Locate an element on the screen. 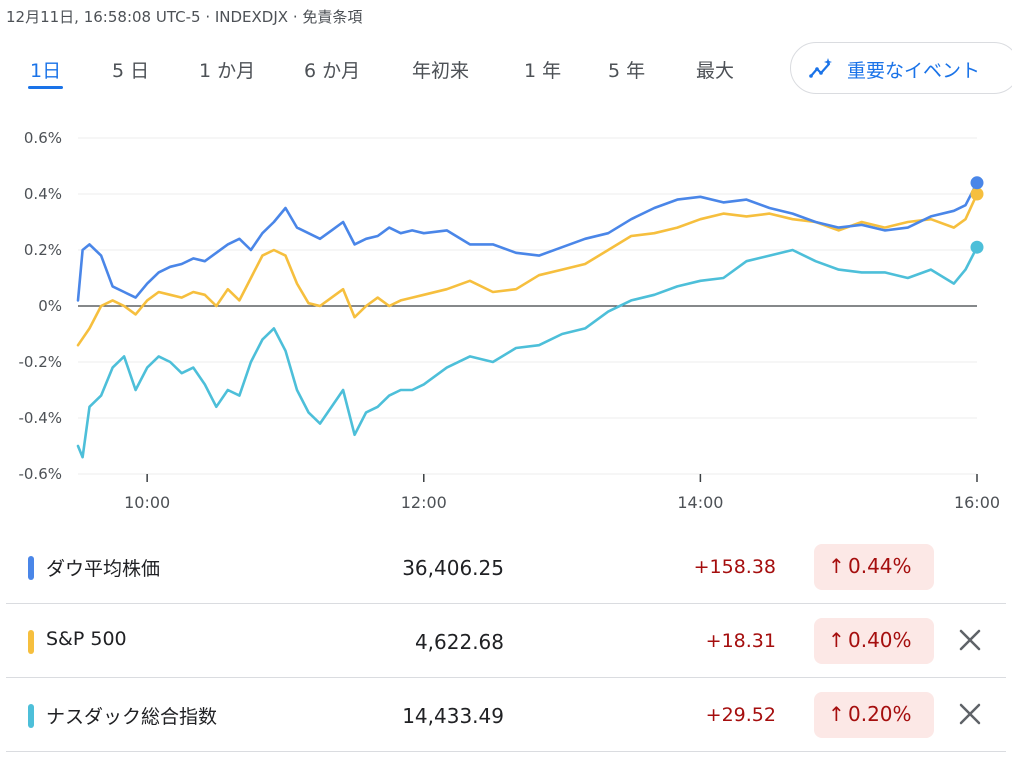  tab-label: 最大 is located at coordinates (715, 71).